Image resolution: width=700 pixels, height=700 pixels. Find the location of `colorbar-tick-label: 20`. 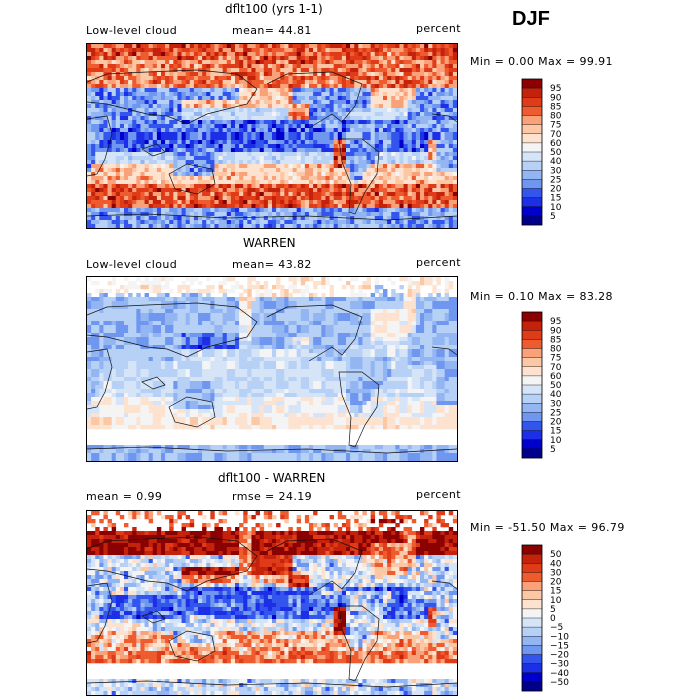

colorbar-tick-label: 20 is located at coordinates (556, 190).